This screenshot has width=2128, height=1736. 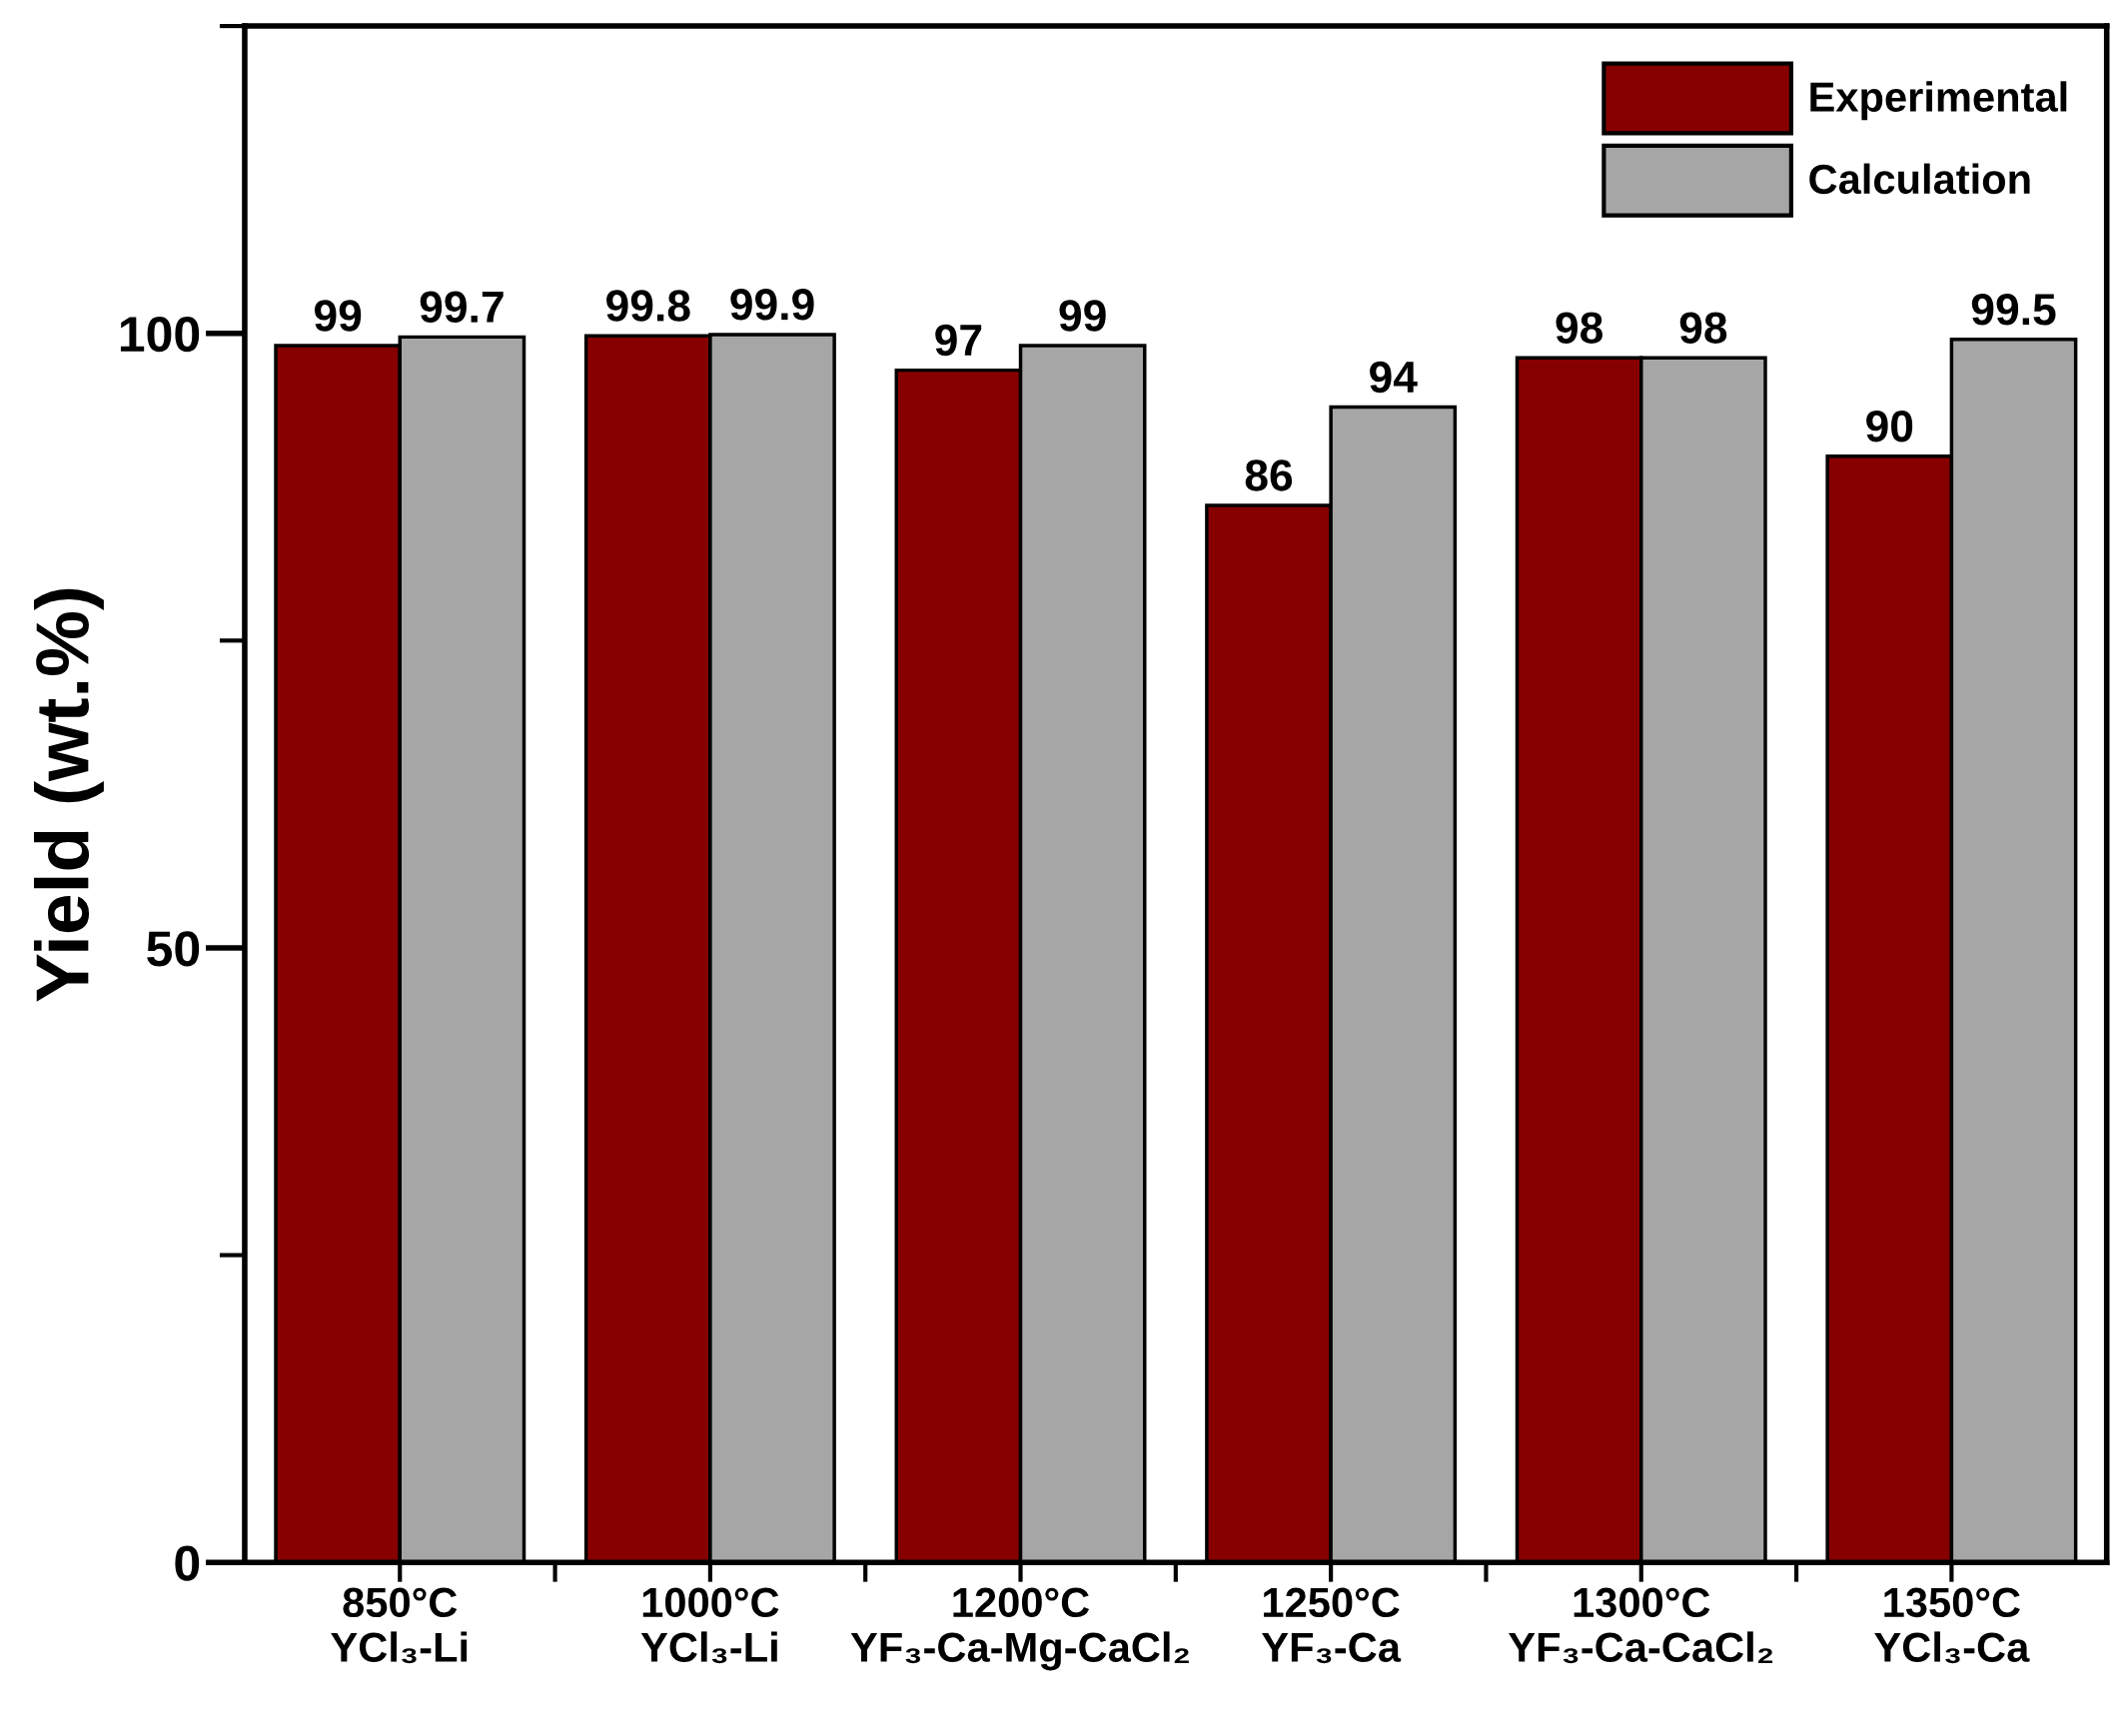 I want to click on legend-label: Experimental, so click(x=1938, y=101).